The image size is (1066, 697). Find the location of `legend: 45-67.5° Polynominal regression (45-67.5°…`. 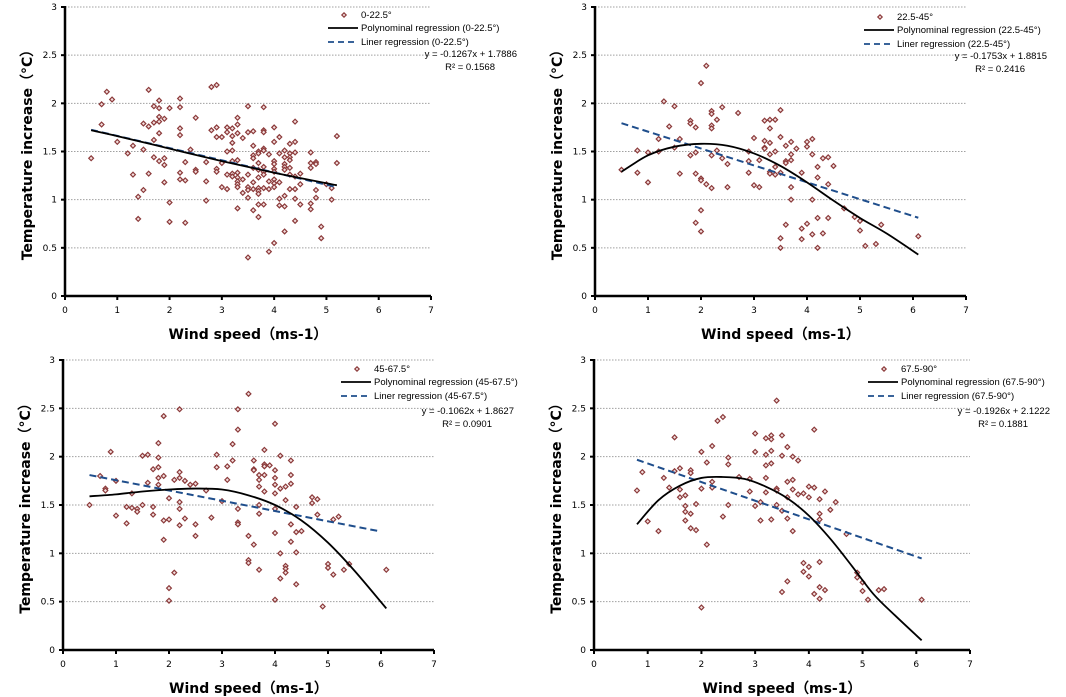

legend: 45-67.5° Polynominal regression (45-67.5°… is located at coordinates (429, 383).